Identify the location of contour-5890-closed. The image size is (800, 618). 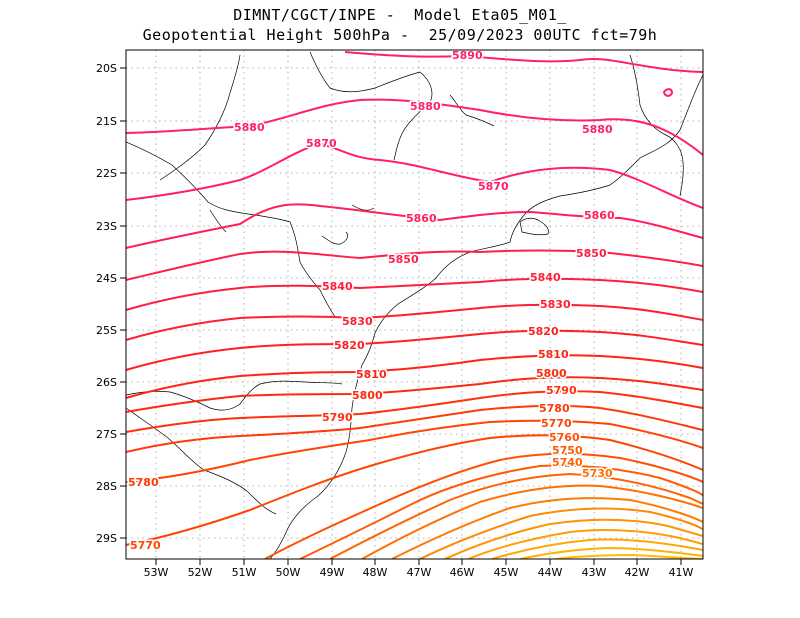
(668, 92).